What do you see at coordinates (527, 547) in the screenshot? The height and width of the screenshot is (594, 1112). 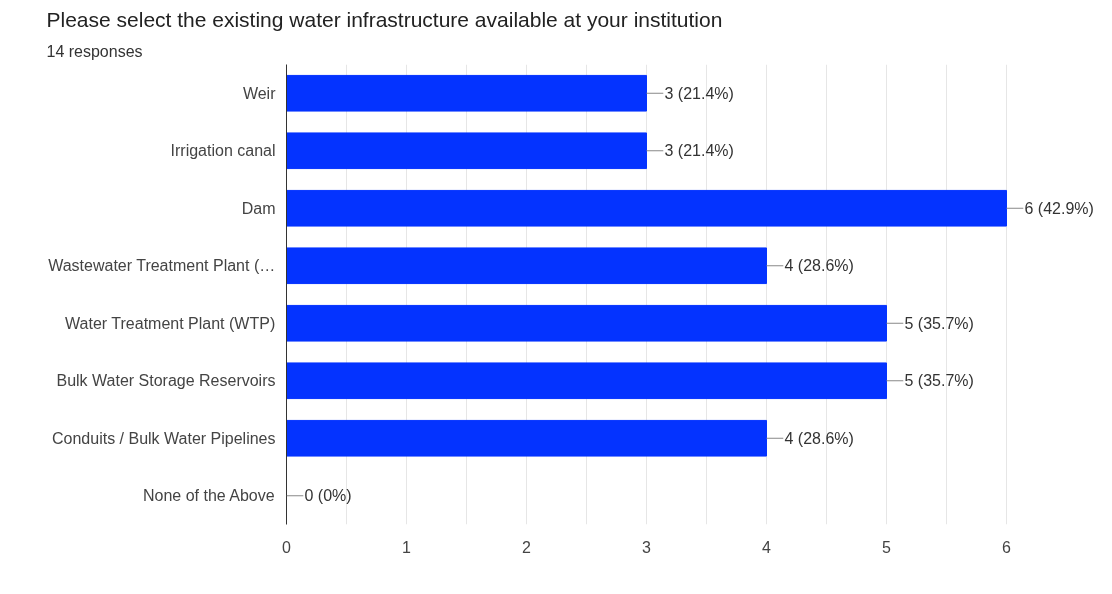 I see `x-tick-label: 2` at bounding box center [527, 547].